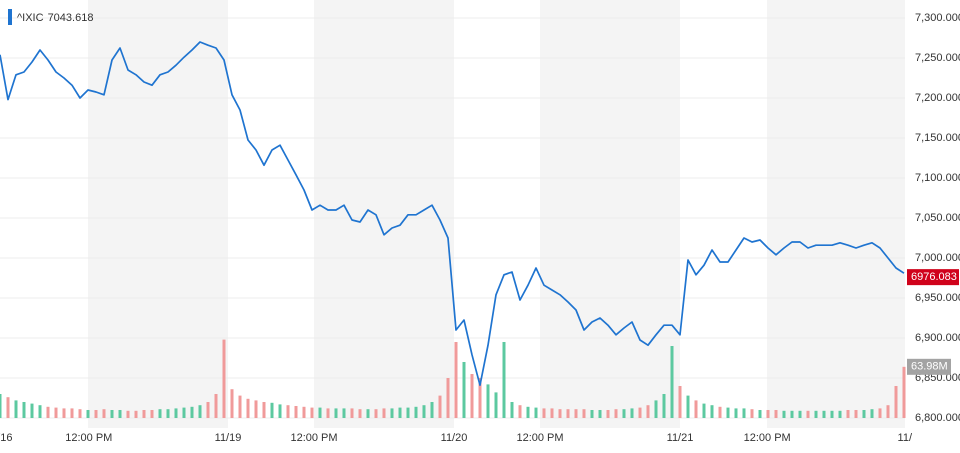 The width and height of the screenshot is (960, 453). I want to click on y-tick-label: 6,900.000, so click(937, 338).